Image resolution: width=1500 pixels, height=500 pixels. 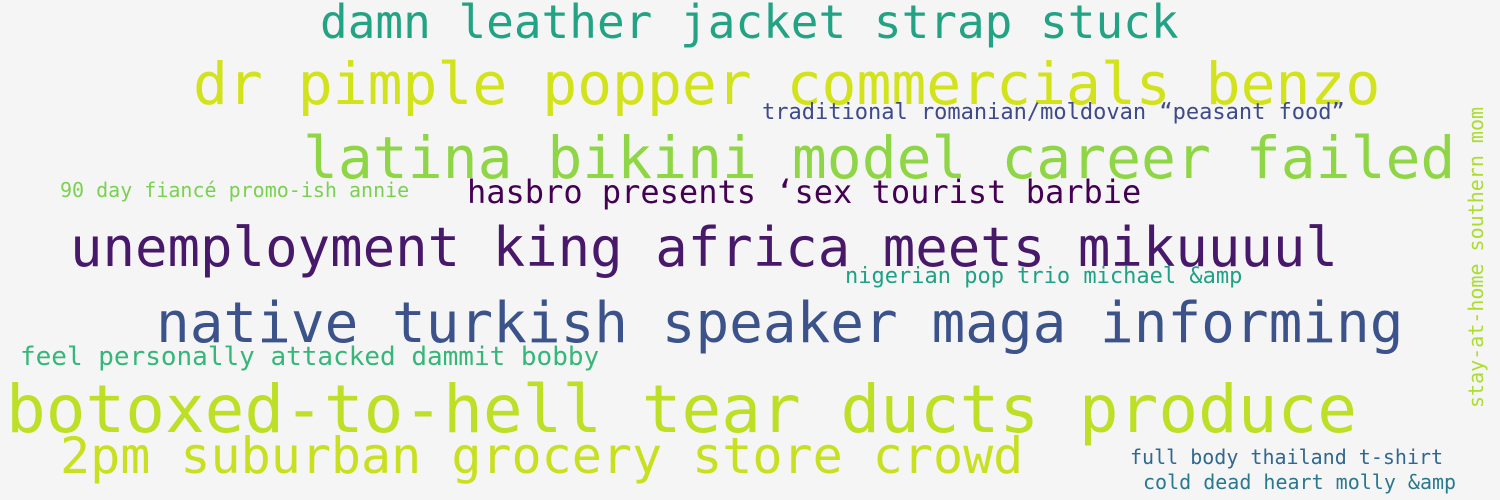 I want to click on phrase-dr-pimple-popper: dr pimple popper commercials benzo, so click(x=787, y=84).